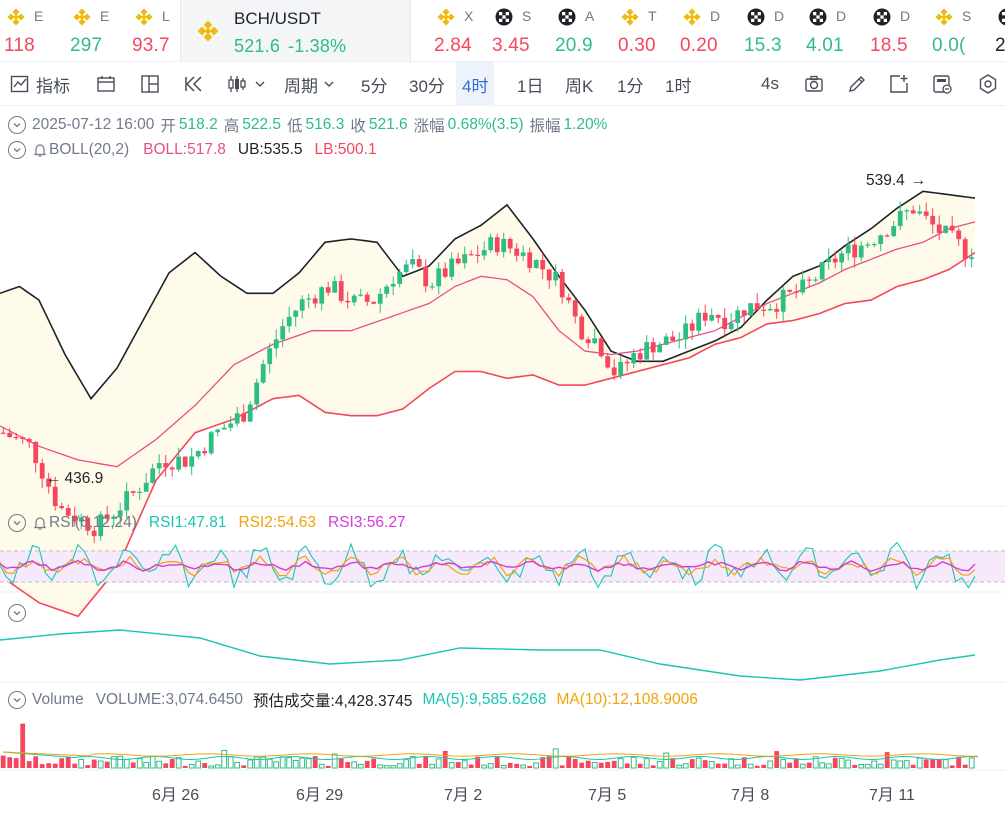 The width and height of the screenshot is (1005, 814). What do you see at coordinates (627, 699) in the screenshot?
I see `volume-ma10: MA(10):12,108.9006` at bounding box center [627, 699].